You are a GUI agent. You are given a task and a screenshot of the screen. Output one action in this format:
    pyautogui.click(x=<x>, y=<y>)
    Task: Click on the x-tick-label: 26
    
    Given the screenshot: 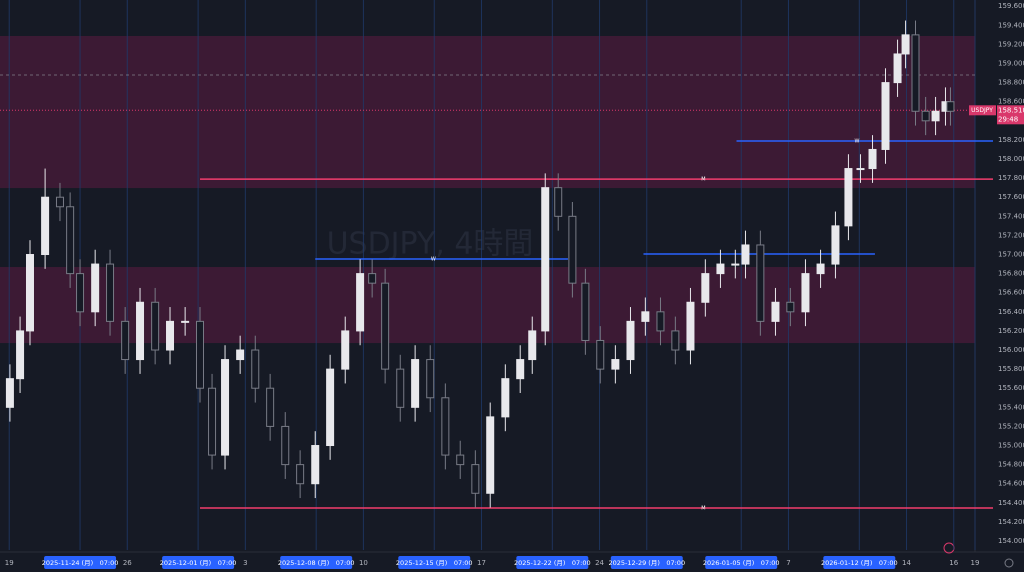 What is the action you would take?
    pyautogui.click(x=127, y=563)
    